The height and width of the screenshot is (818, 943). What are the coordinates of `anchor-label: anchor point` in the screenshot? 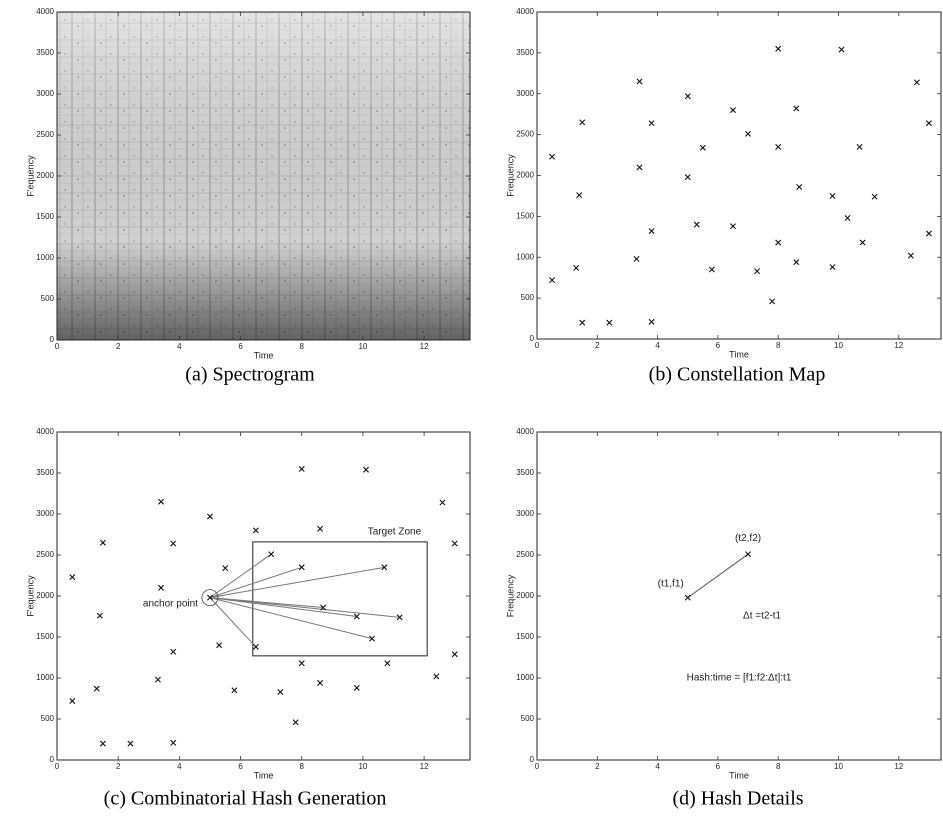 It's located at (170, 603).